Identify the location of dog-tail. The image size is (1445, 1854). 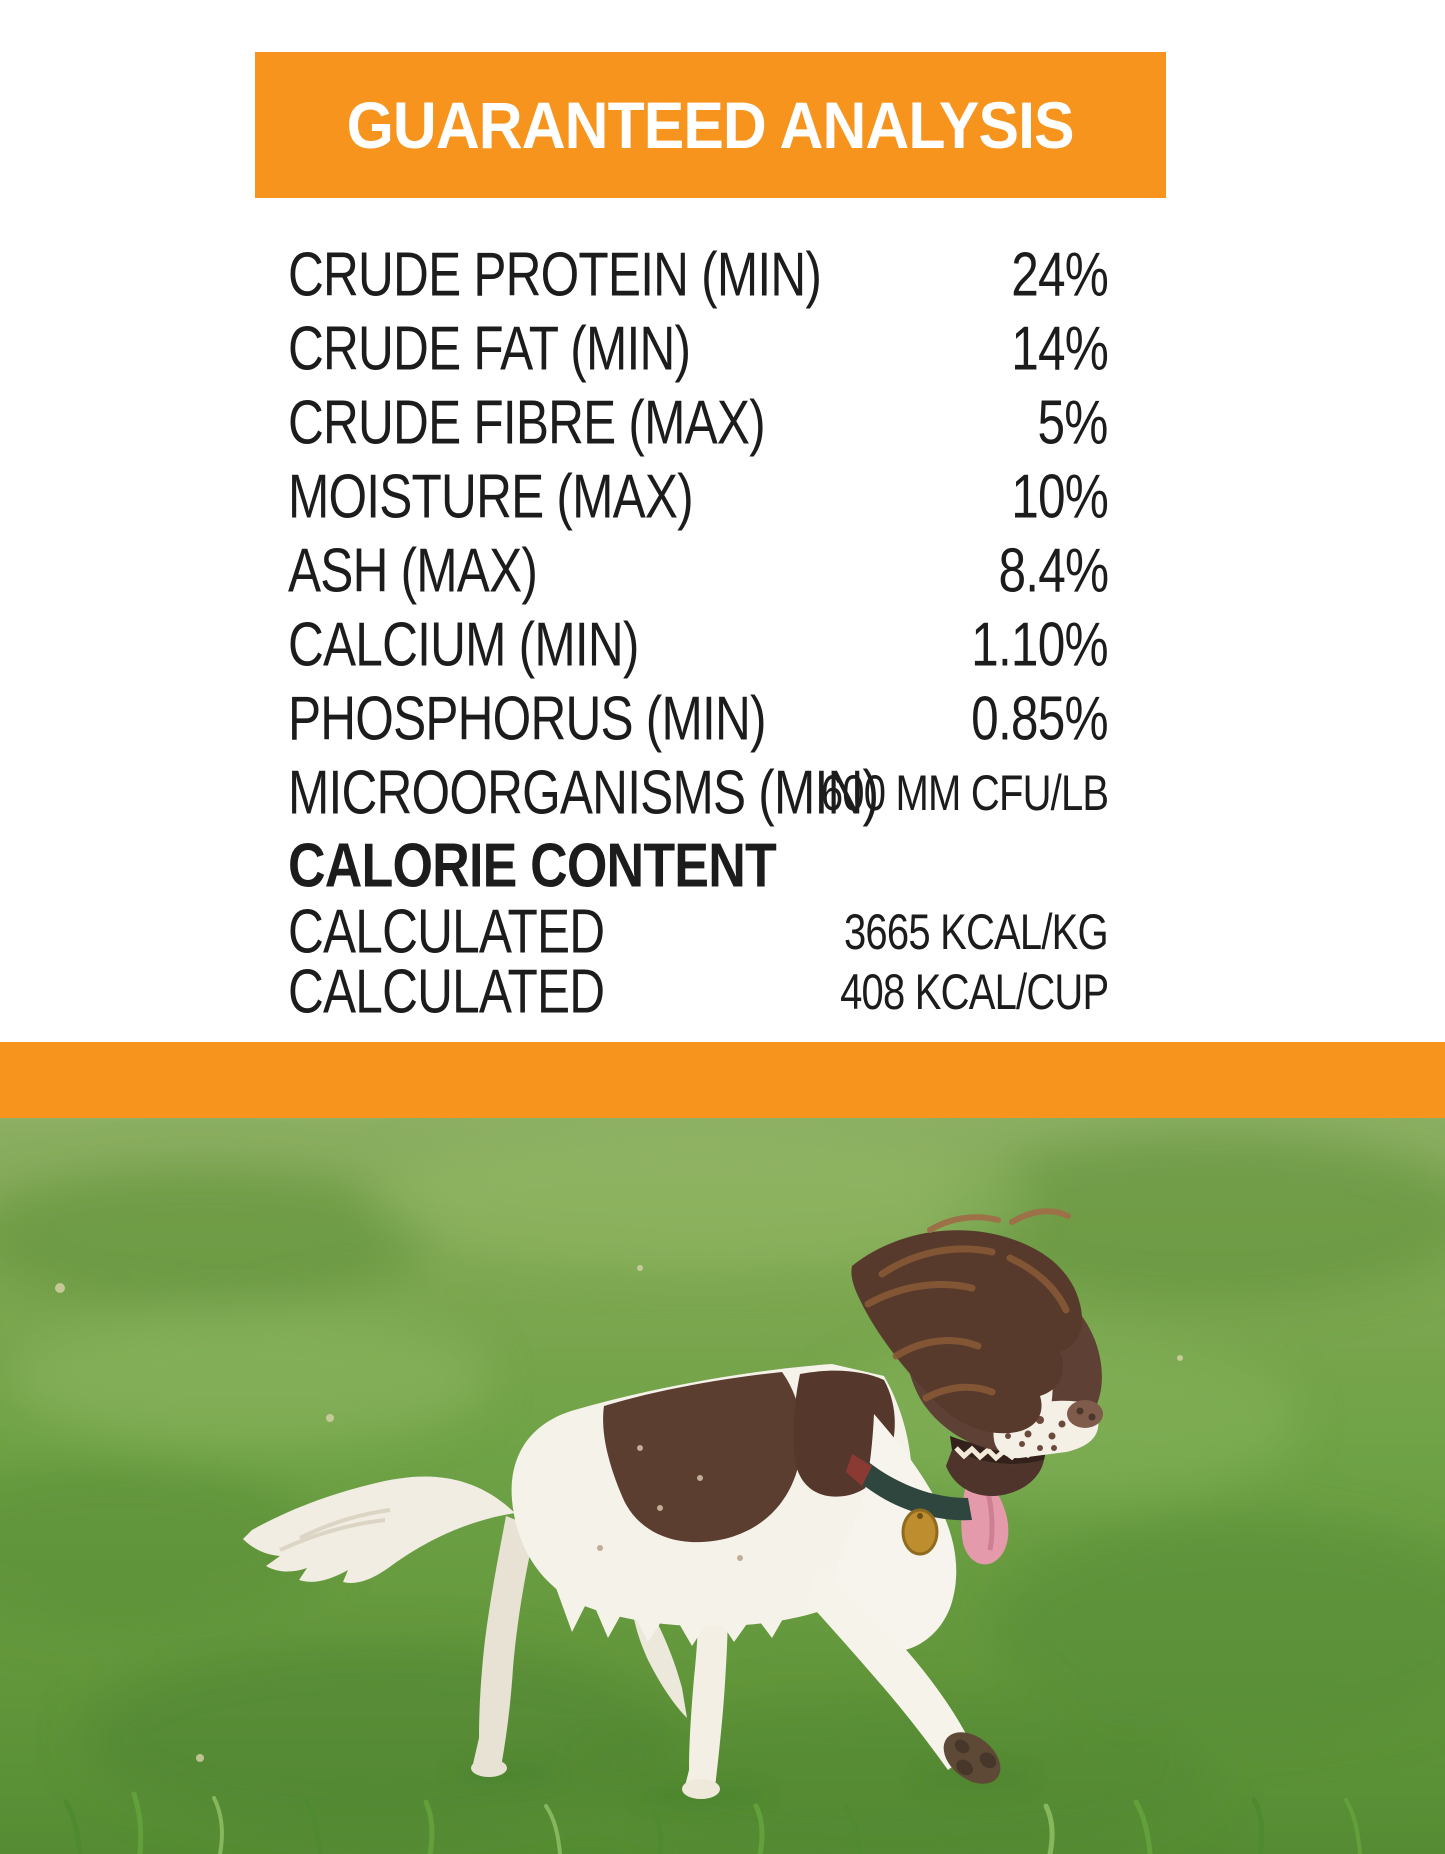
(379, 1529).